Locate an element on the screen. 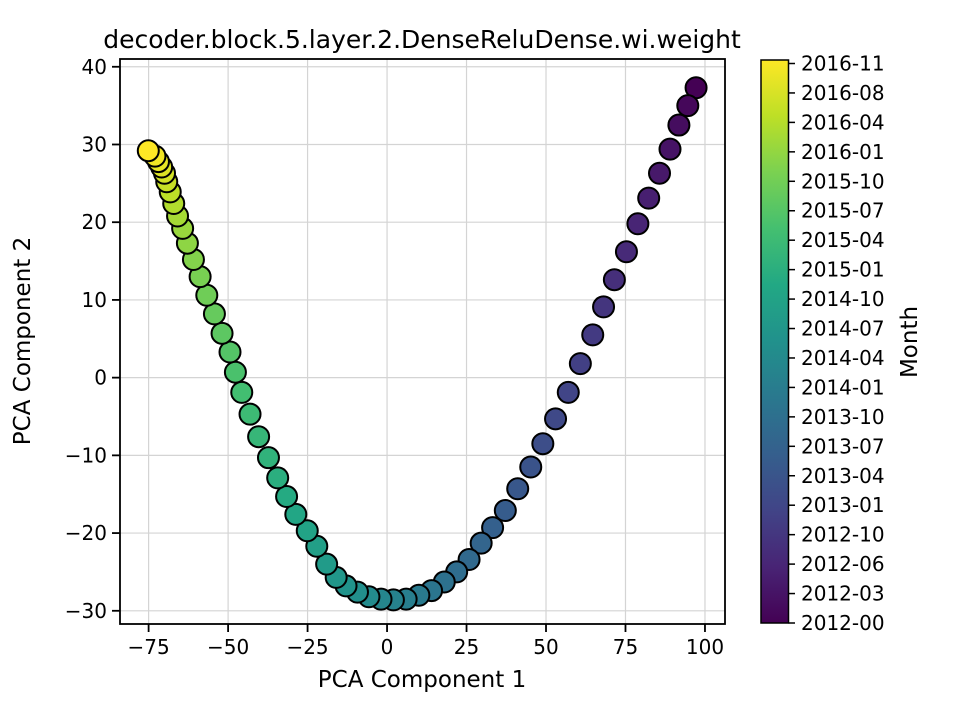 This screenshot has height=720, width=960. colorbar-tick-label: 2013-07 is located at coordinates (843, 446).